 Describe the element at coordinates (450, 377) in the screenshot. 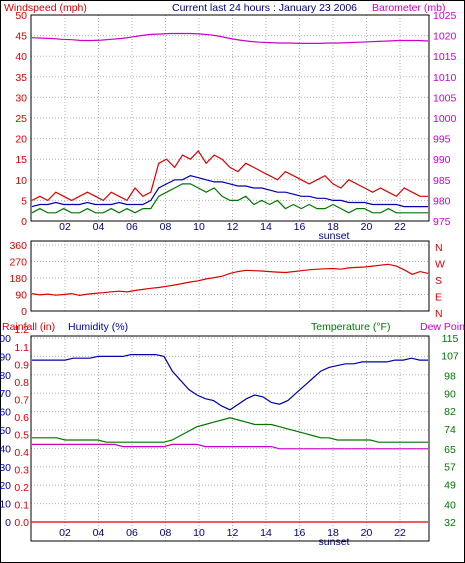

I see `temperature-tick-label: 98` at that location.